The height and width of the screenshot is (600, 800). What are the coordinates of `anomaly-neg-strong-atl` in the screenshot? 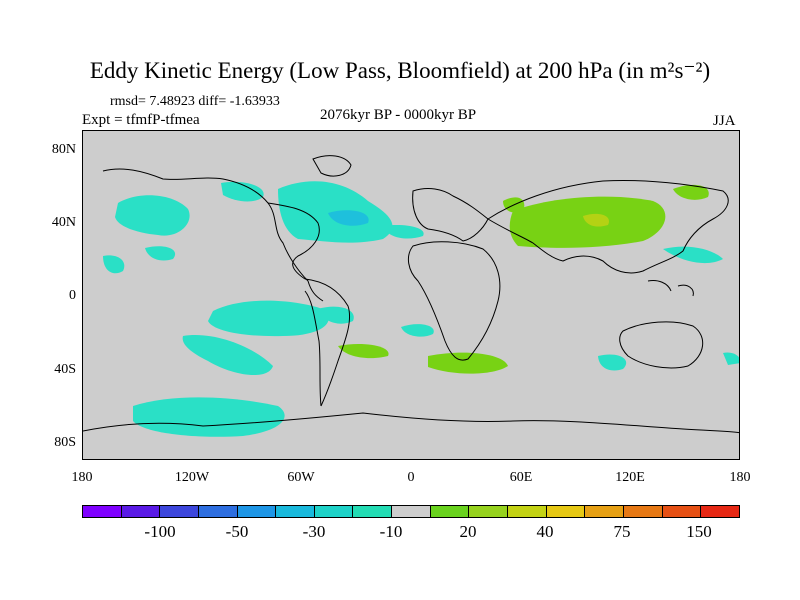 It's located at (348, 218).